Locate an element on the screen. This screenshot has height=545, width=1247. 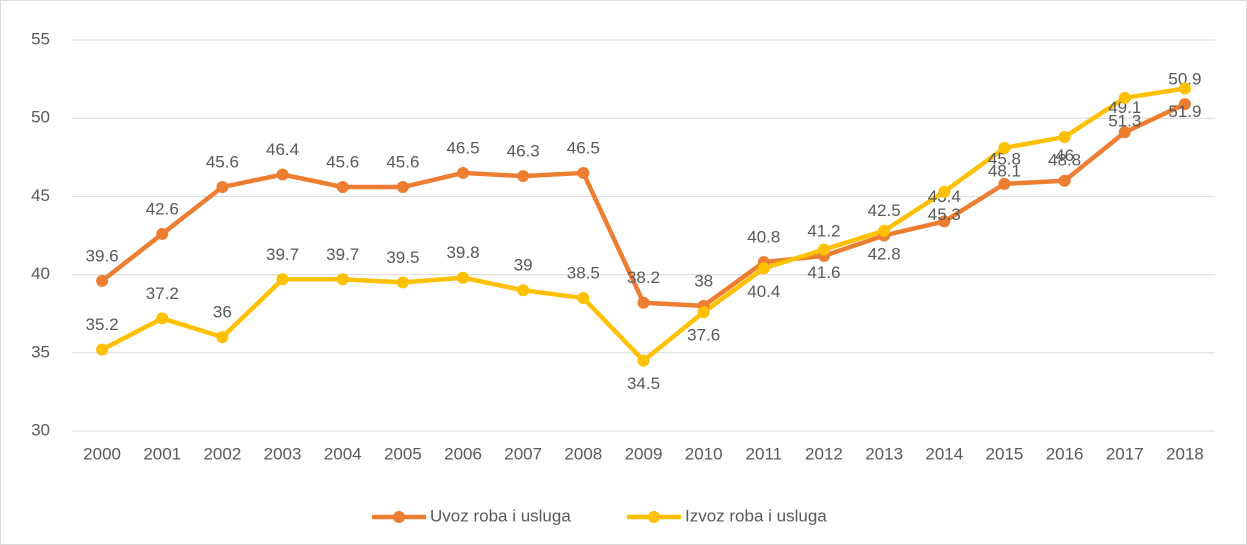
data-label: 48.8 is located at coordinates (1064, 159).